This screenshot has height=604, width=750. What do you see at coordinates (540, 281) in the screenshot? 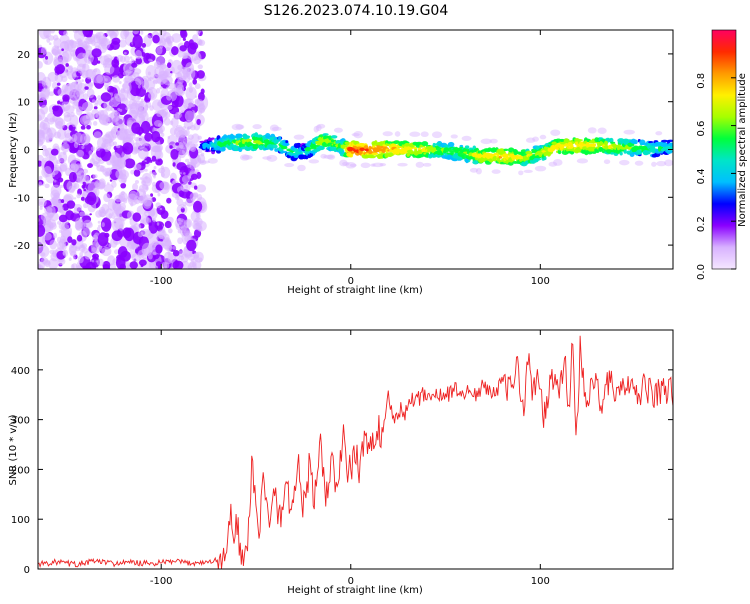
I see `x-tick-label: 100` at bounding box center [540, 281].